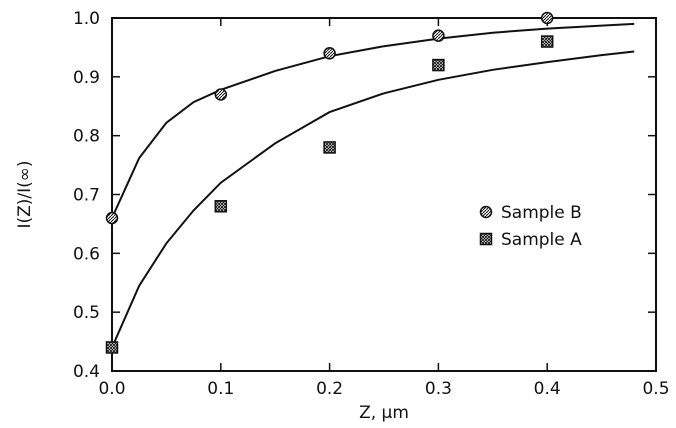 This screenshot has height=428, width=676. I want to click on y-tick-label: 0.7, so click(86, 196).